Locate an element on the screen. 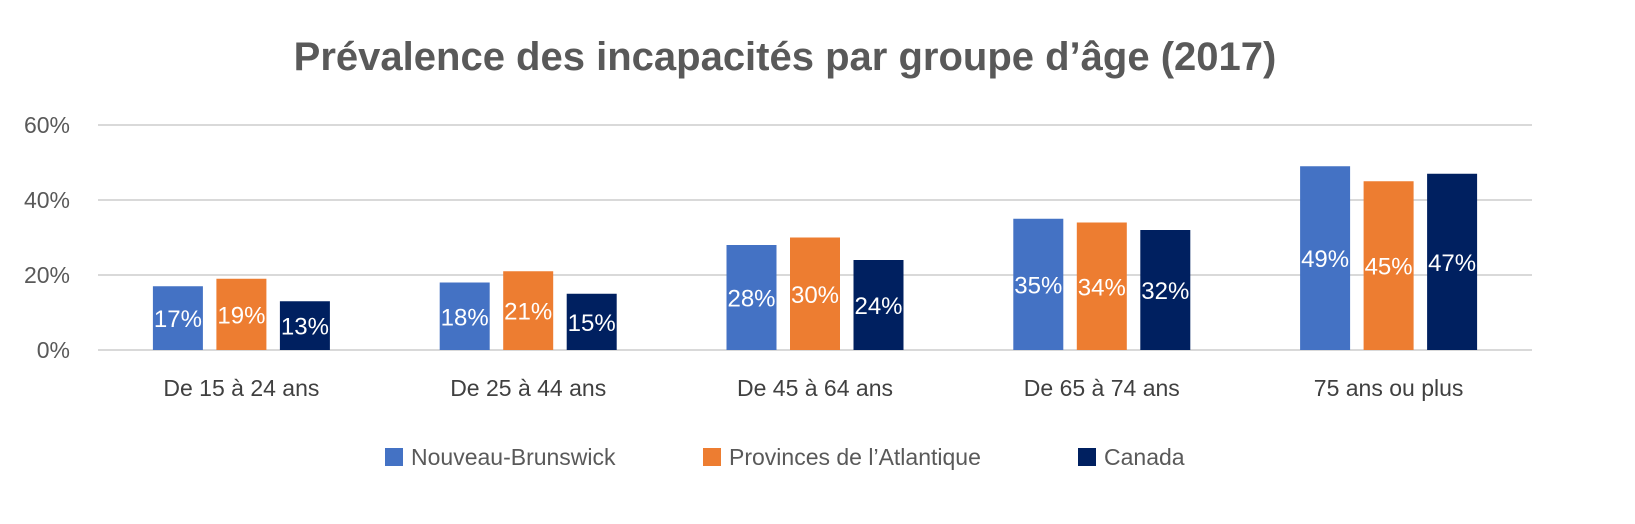 Image resolution: width=1635 pixels, height=524 pixels. data-label: 13% is located at coordinates (305, 327).